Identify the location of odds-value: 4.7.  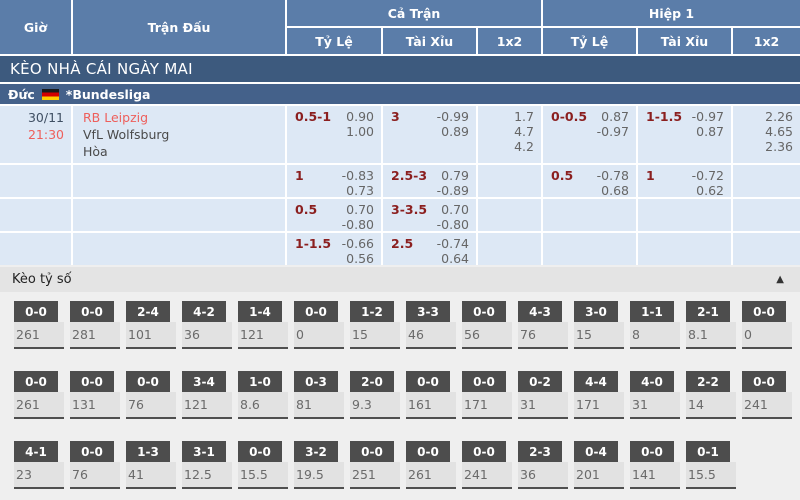
(524, 131).